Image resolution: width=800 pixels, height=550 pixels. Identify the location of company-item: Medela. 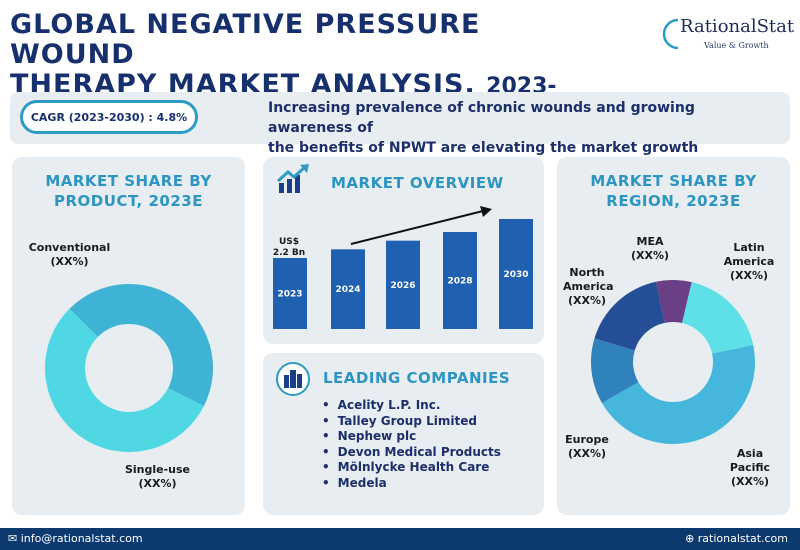
(411, 484).